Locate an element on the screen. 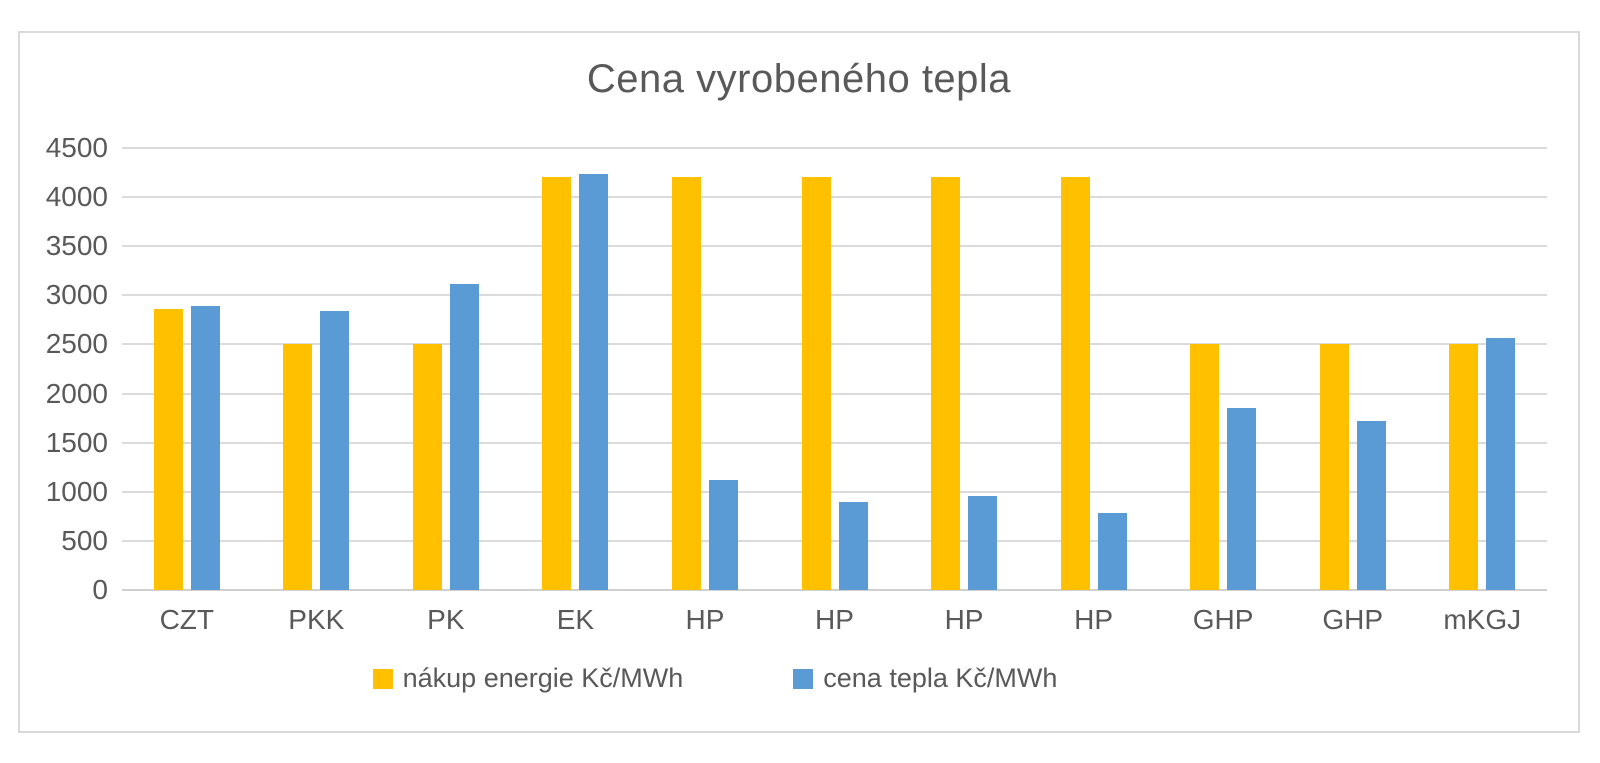  legend-swatch-cena-tepla-icon is located at coordinates (803, 678).